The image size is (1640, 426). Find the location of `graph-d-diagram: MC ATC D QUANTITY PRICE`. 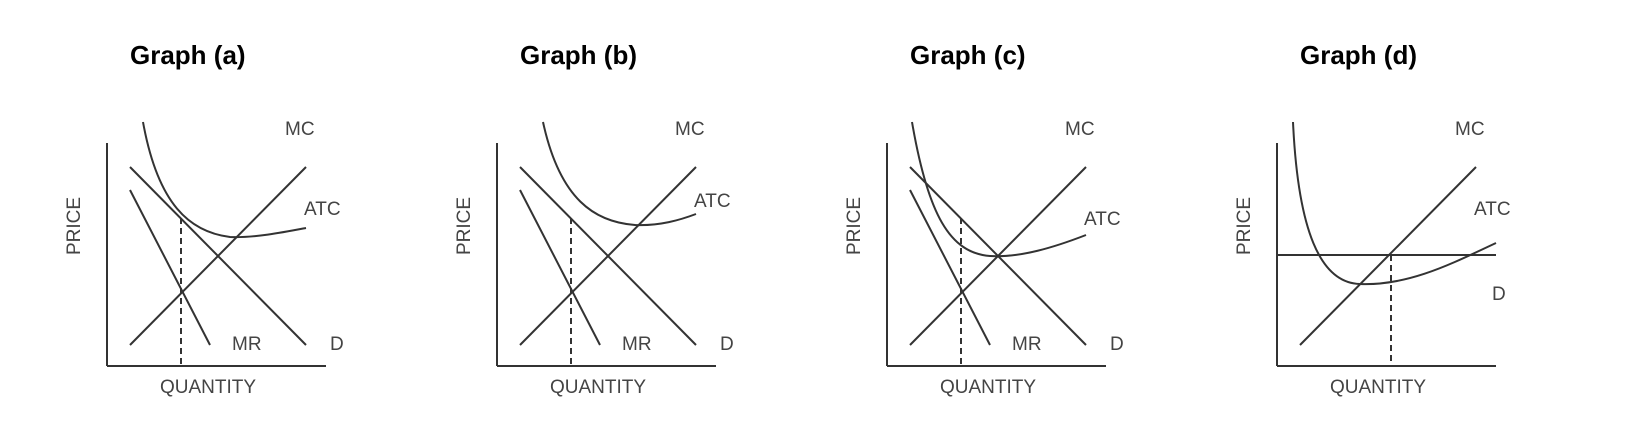

graph-d-diagram: MC ATC D QUANTITY PRICE is located at coordinates (1372, 258).